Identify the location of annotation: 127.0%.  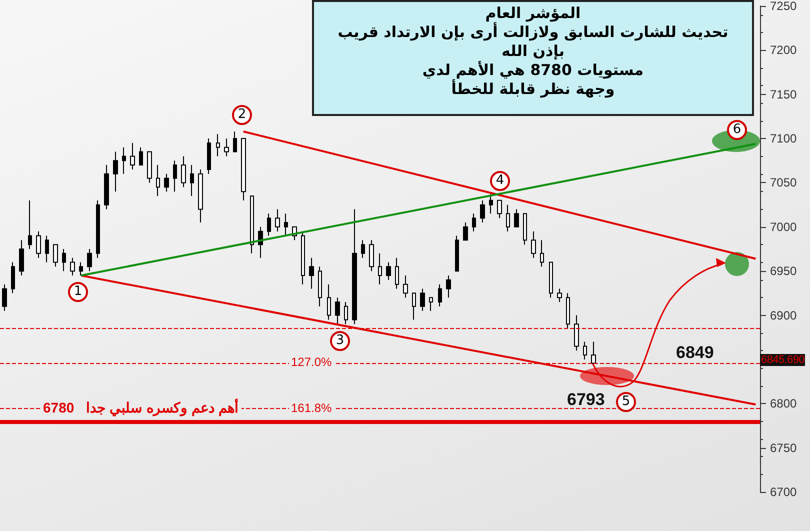
(311, 362).